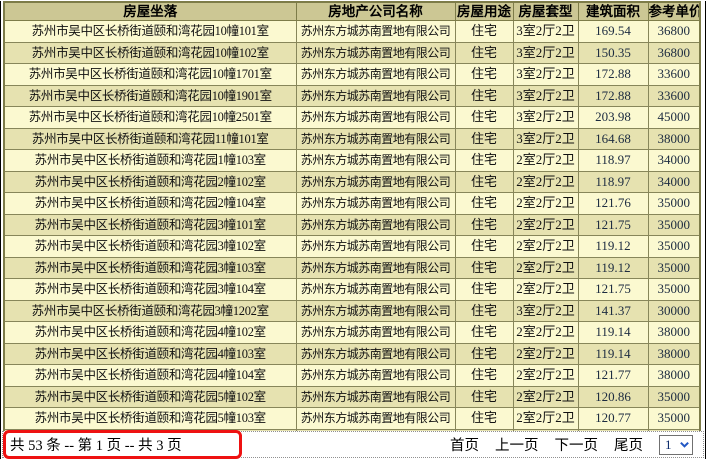 This screenshot has height=459, width=706. What do you see at coordinates (628, 446) in the screenshot?
I see `last-page-link: 尾页` at bounding box center [628, 446].